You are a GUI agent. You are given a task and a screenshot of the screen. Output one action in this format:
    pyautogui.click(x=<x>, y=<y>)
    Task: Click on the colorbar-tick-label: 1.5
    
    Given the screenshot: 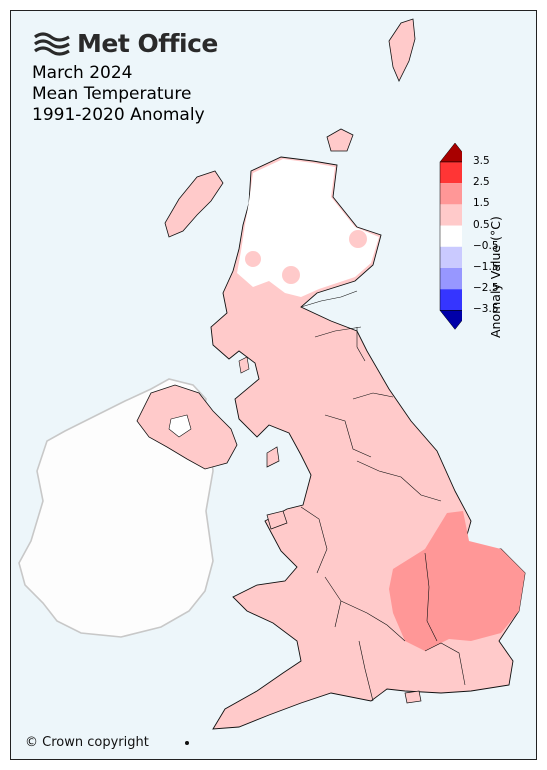 What is the action you would take?
    pyautogui.click(x=481, y=203)
    